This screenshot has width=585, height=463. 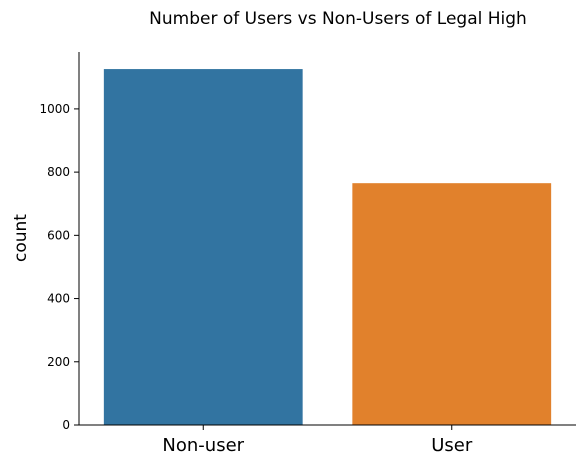 What do you see at coordinates (203, 445) in the screenshot?
I see `x-tick-label: Non-user` at bounding box center [203, 445].